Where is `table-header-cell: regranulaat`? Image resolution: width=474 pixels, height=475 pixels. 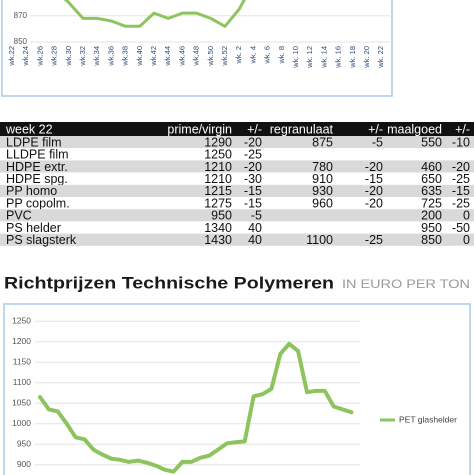 table-header-cell: regranulaat is located at coordinates (302, 129).